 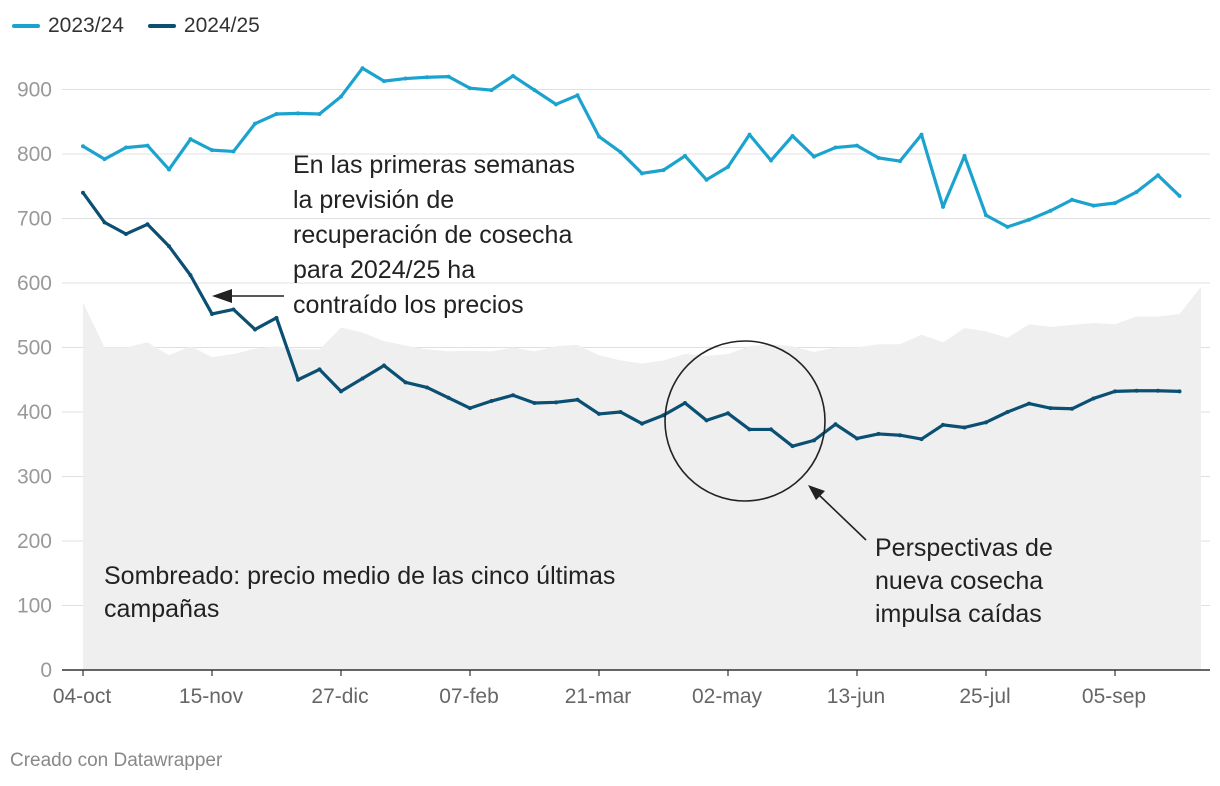 I want to click on y-tick-label: 900, so click(x=34, y=90).